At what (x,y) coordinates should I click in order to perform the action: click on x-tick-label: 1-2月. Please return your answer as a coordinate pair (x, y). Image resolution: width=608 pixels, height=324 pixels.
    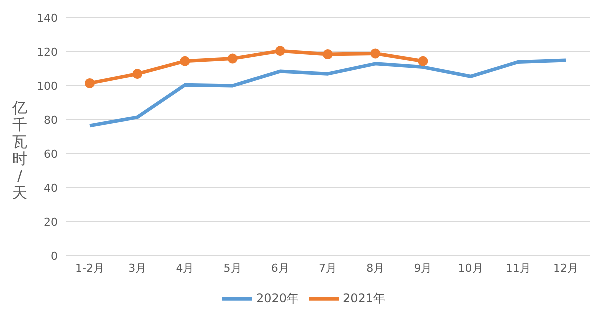
    Looking at the image, I should click on (90, 268).